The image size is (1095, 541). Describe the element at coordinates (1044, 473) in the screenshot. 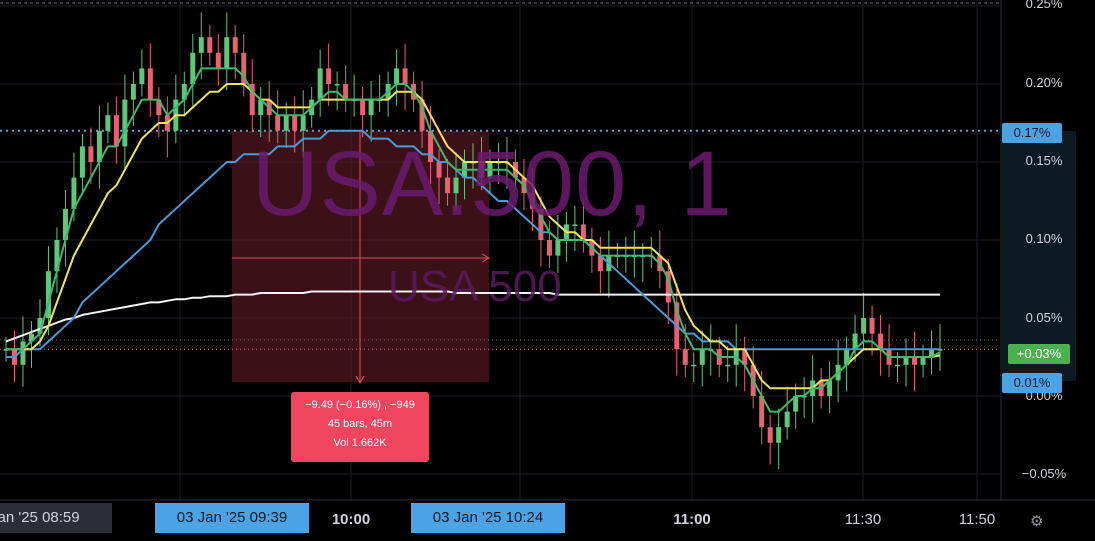

I see `y-tick-label: −0.05%` at that location.